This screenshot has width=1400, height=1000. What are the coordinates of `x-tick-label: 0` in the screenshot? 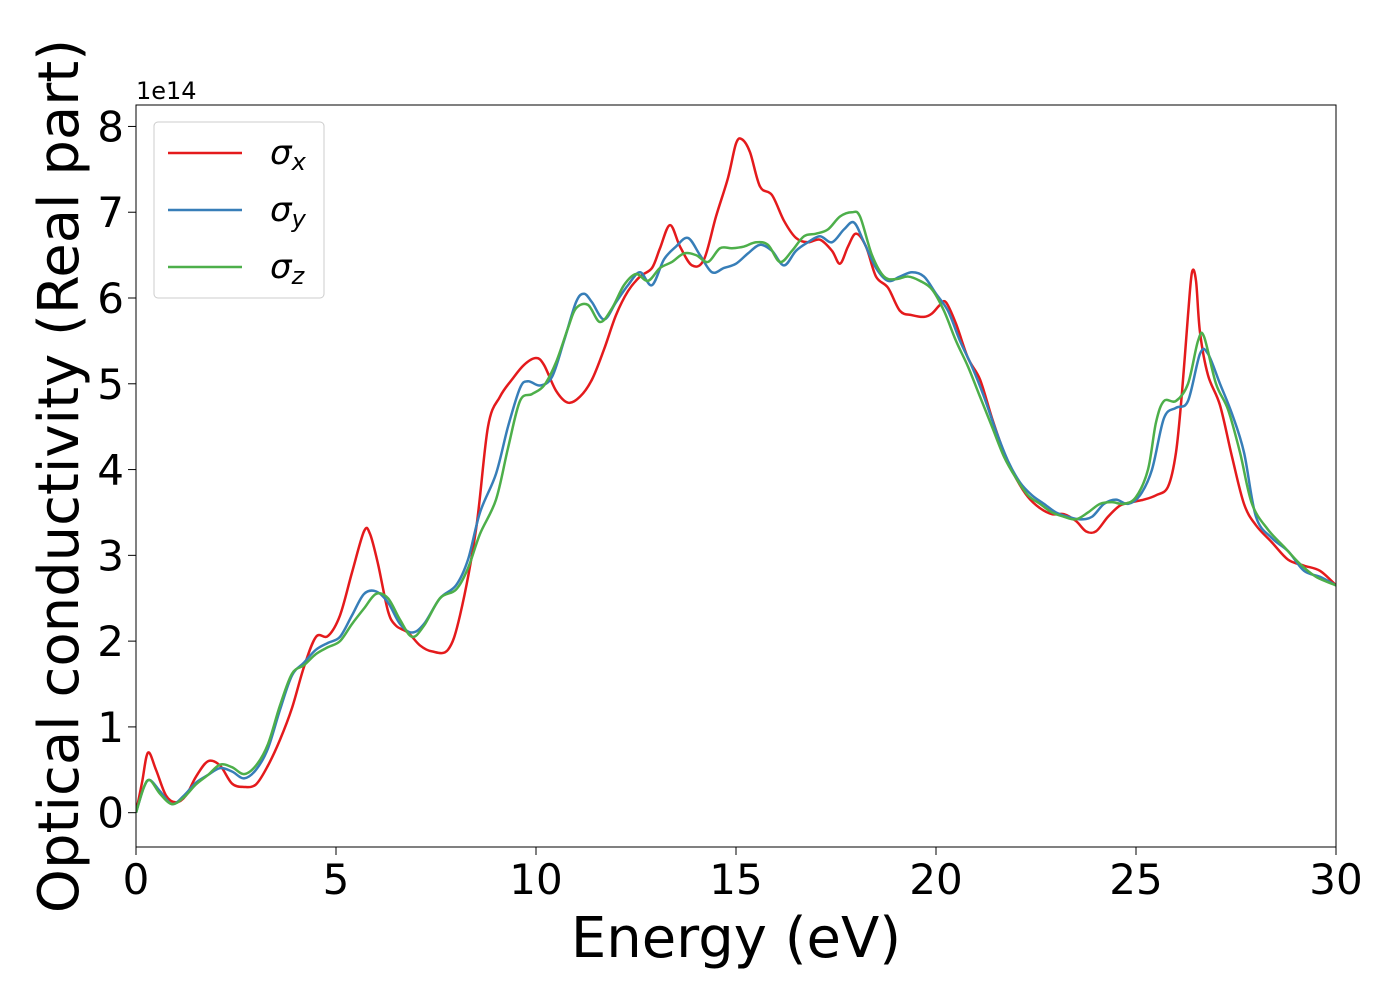 It's located at (136, 879).